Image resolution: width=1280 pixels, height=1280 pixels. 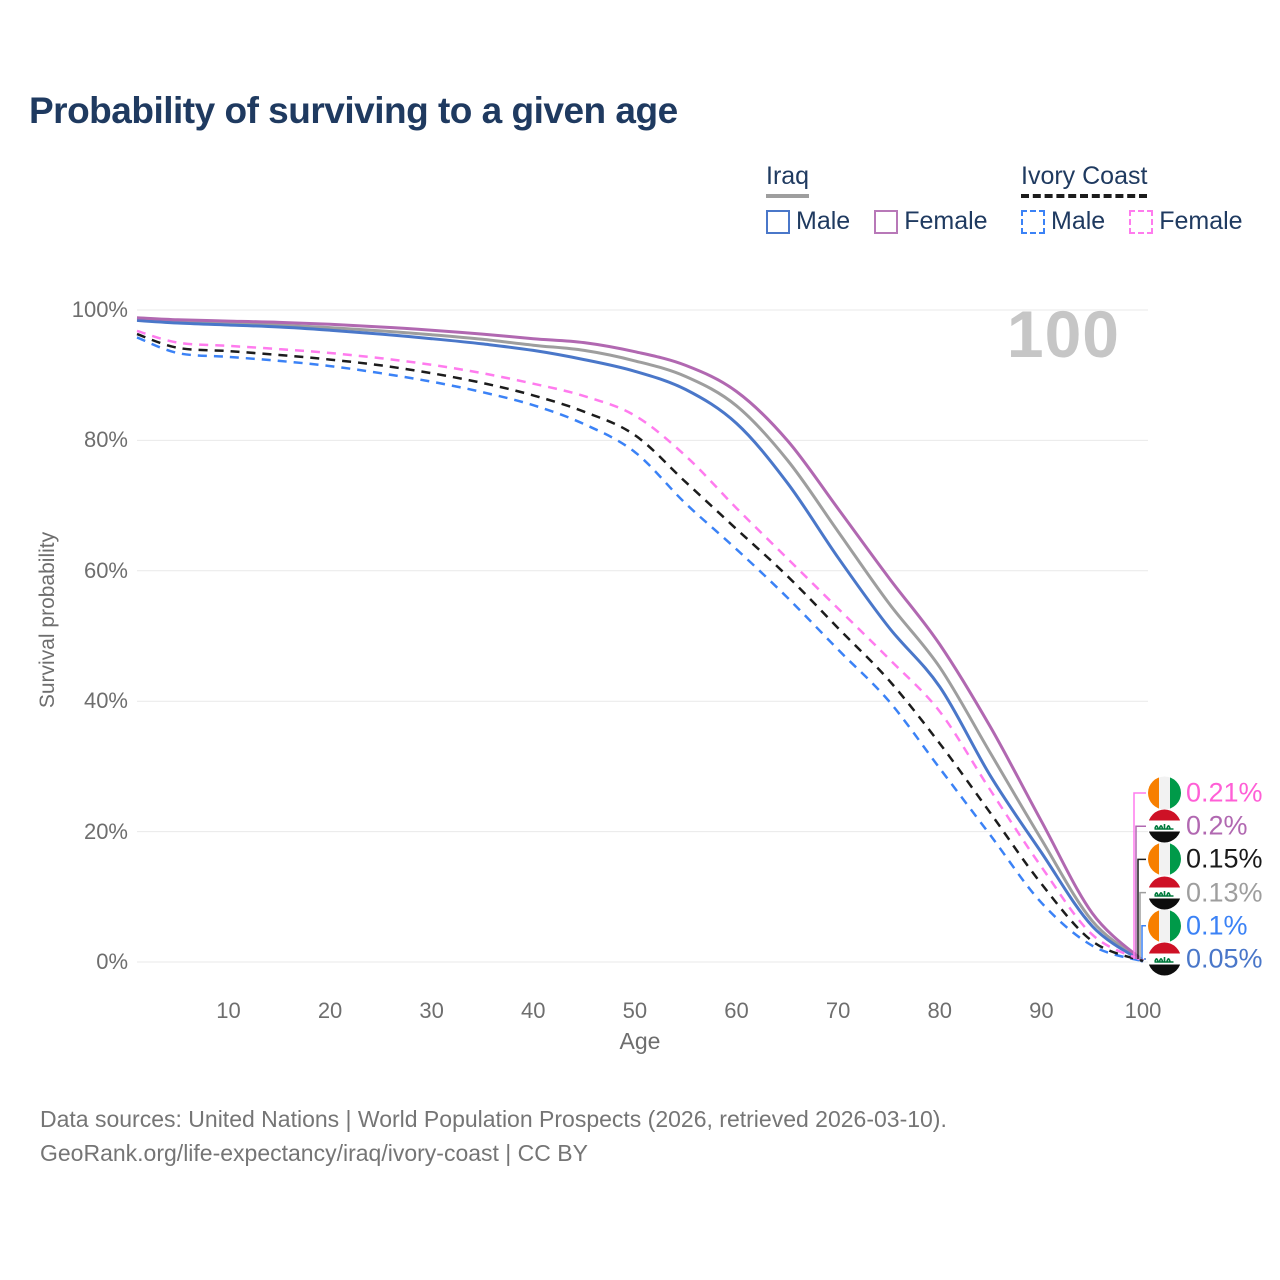 I want to click on end-value-label: 0.05%, so click(x=1224, y=958).